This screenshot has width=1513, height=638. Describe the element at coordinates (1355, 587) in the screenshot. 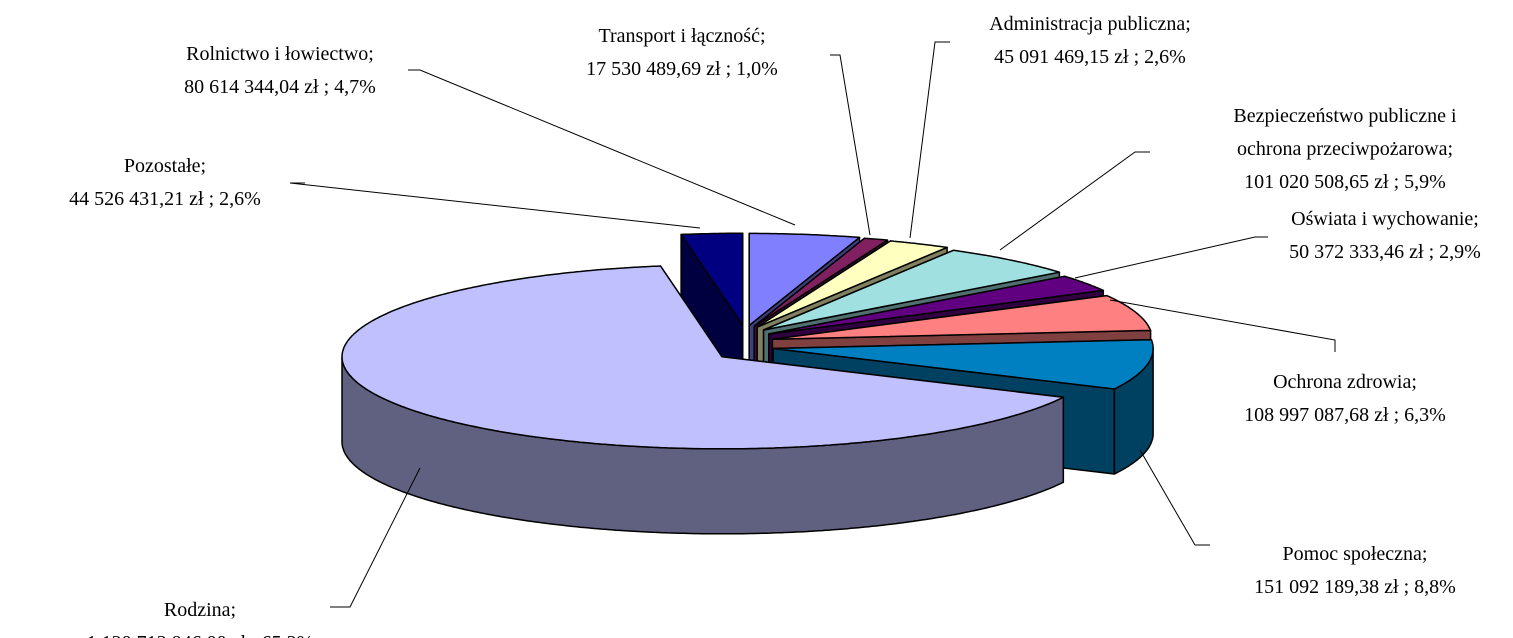

I see `value-label: 151 092 189,38 zł ; 8,8%` at that location.